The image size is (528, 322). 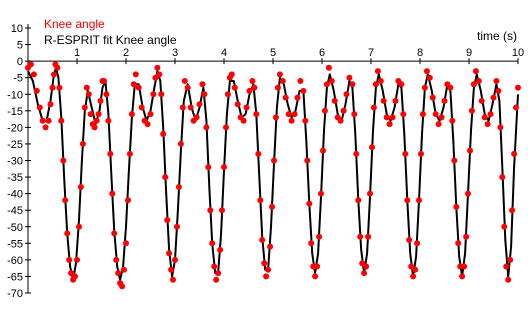 I want to click on y-tick-label: -35, so click(x=15, y=178).